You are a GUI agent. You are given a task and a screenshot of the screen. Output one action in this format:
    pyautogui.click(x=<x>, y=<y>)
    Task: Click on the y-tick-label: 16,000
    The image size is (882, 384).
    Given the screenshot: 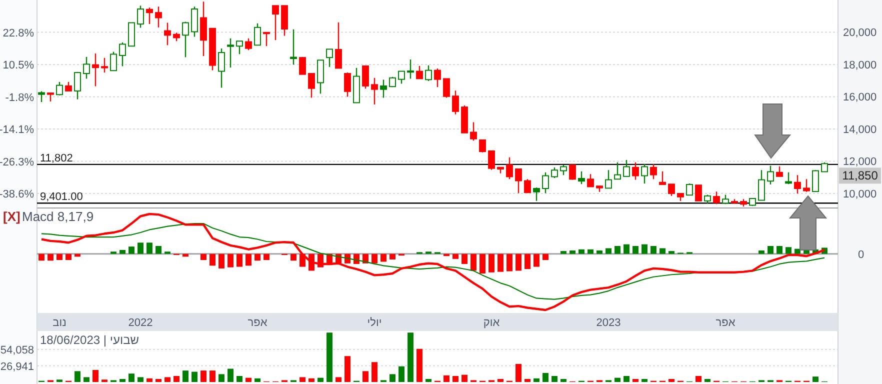 What is the action you would take?
    pyautogui.click(x=860, y=98)
    